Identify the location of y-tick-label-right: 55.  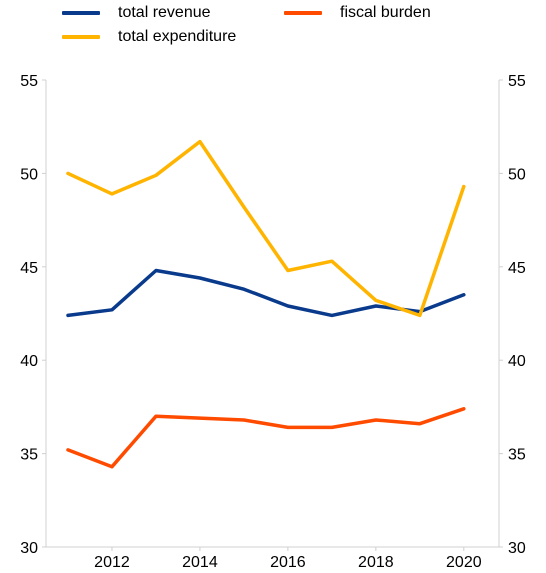
(517, 81).